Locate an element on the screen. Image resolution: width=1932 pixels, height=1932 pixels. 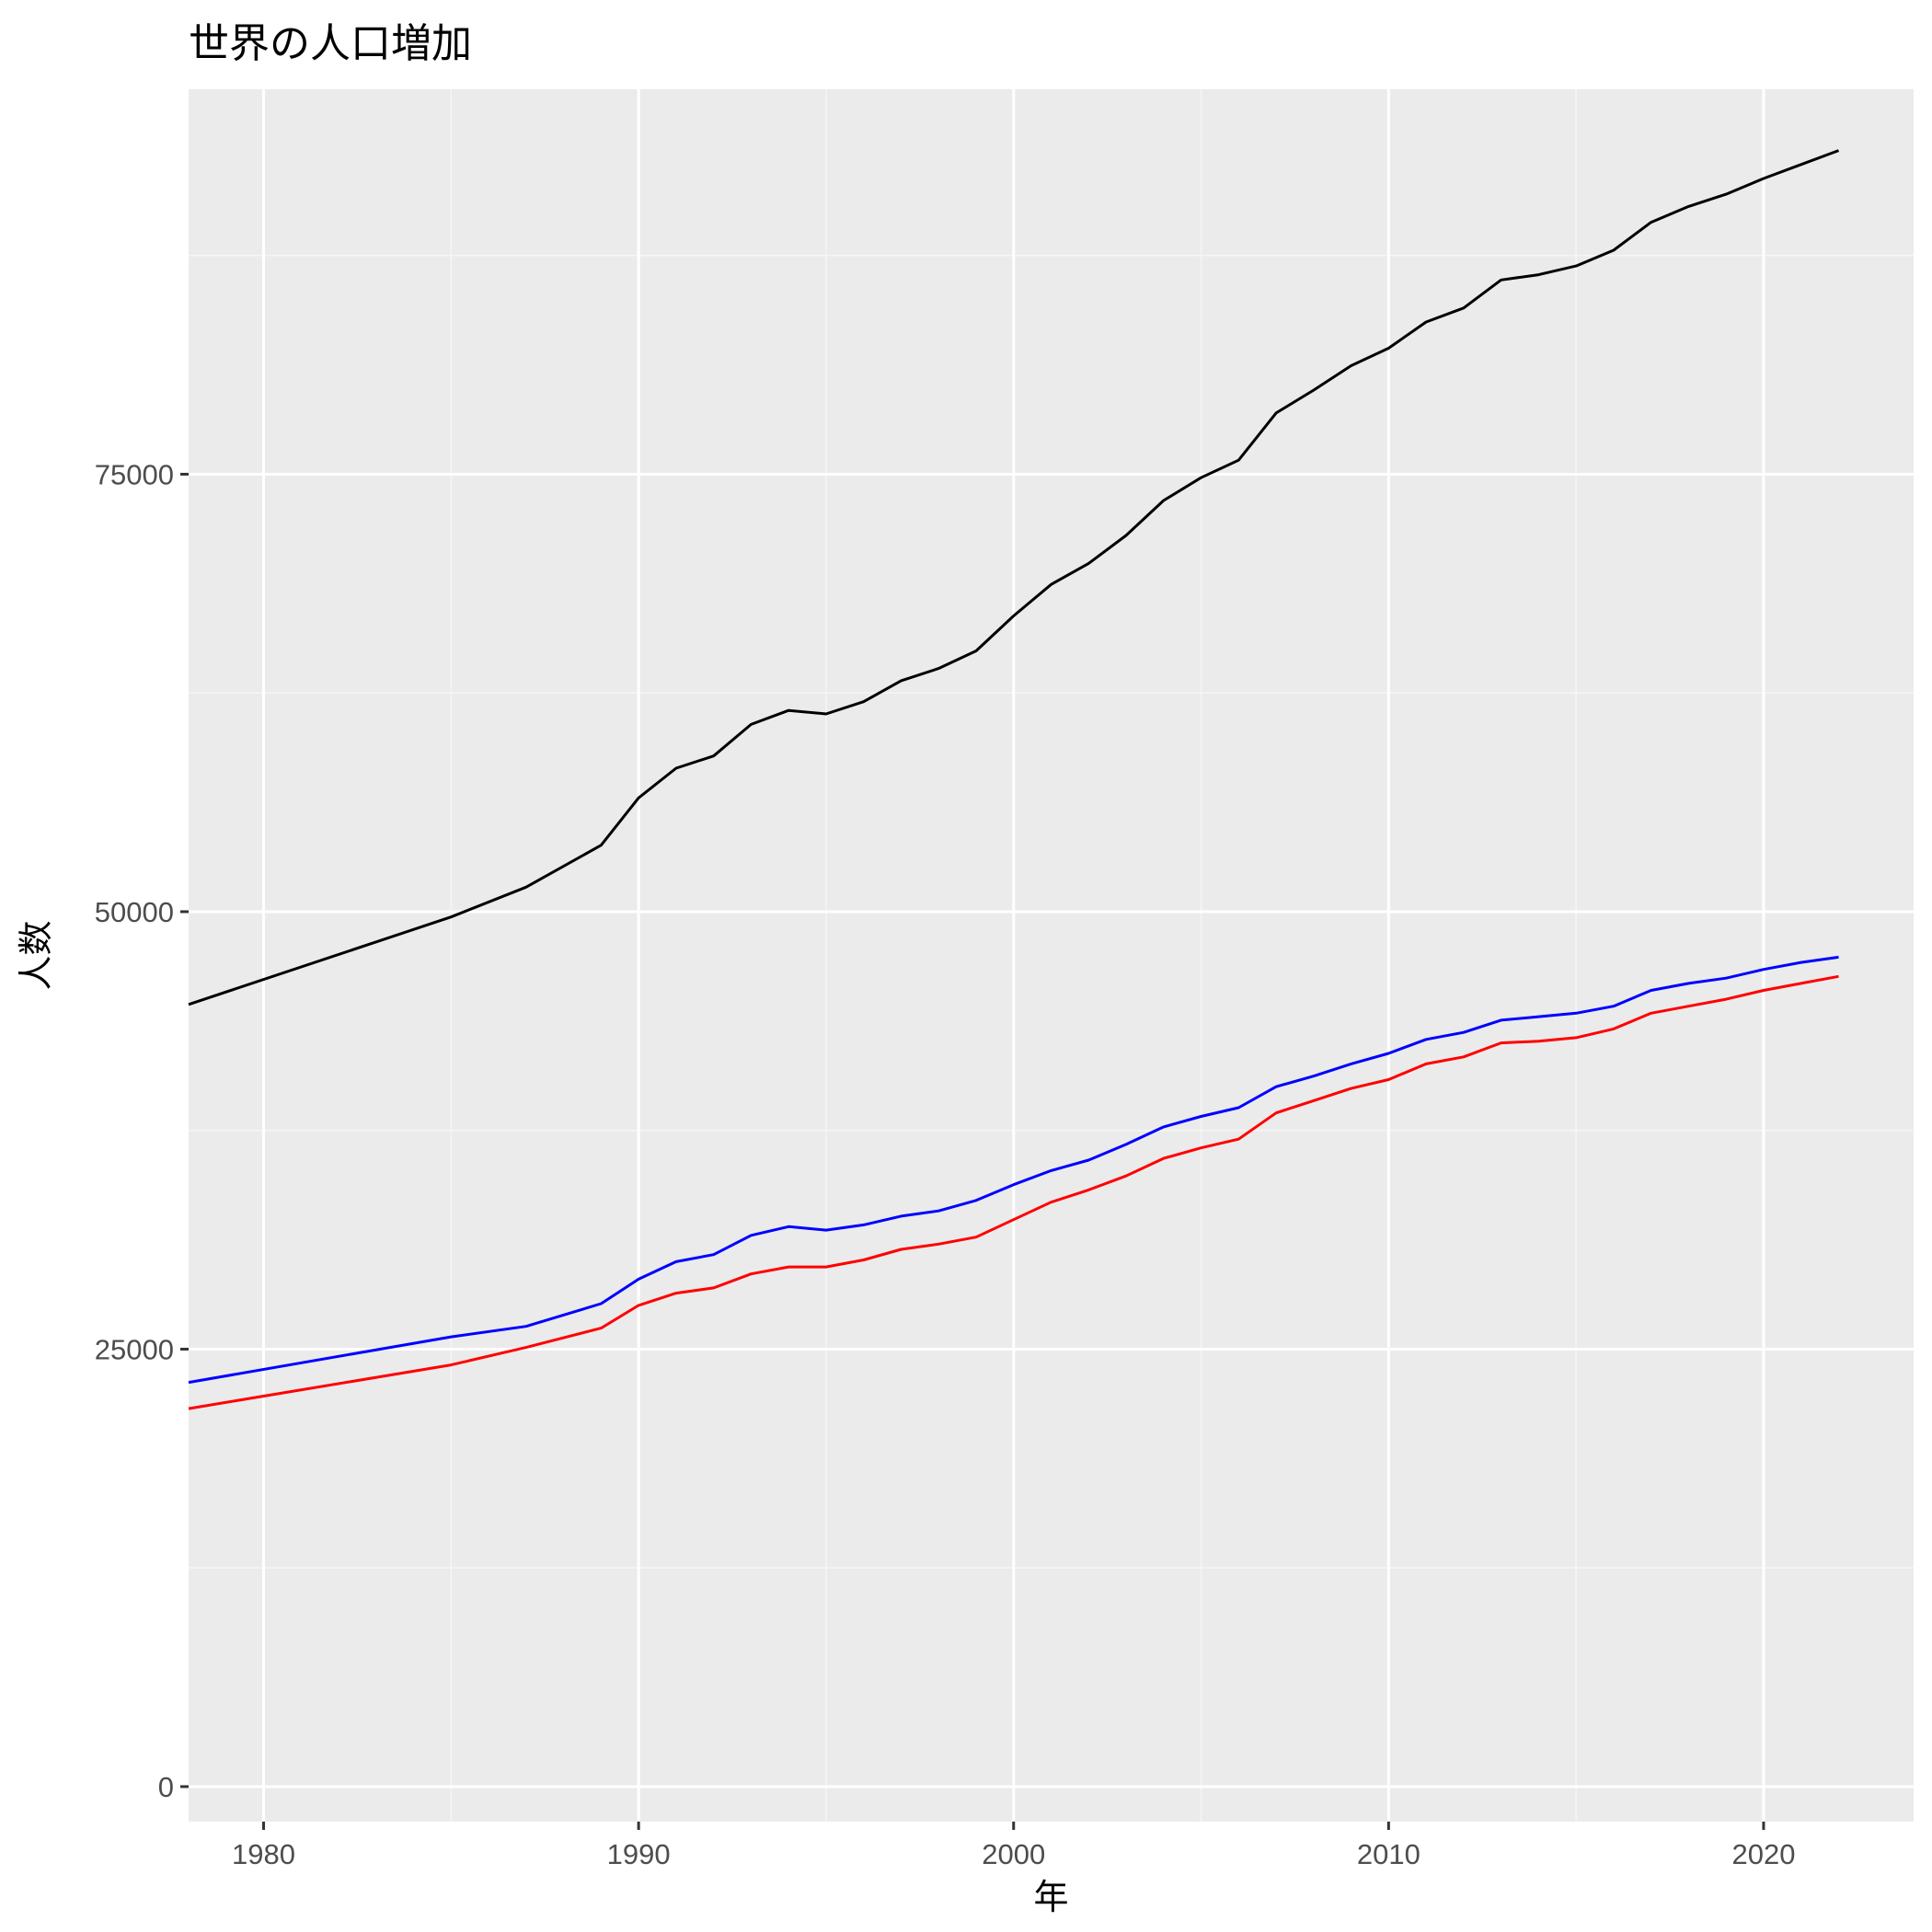
x-tick-label: 1990 is located at coordinates (639, 1854).